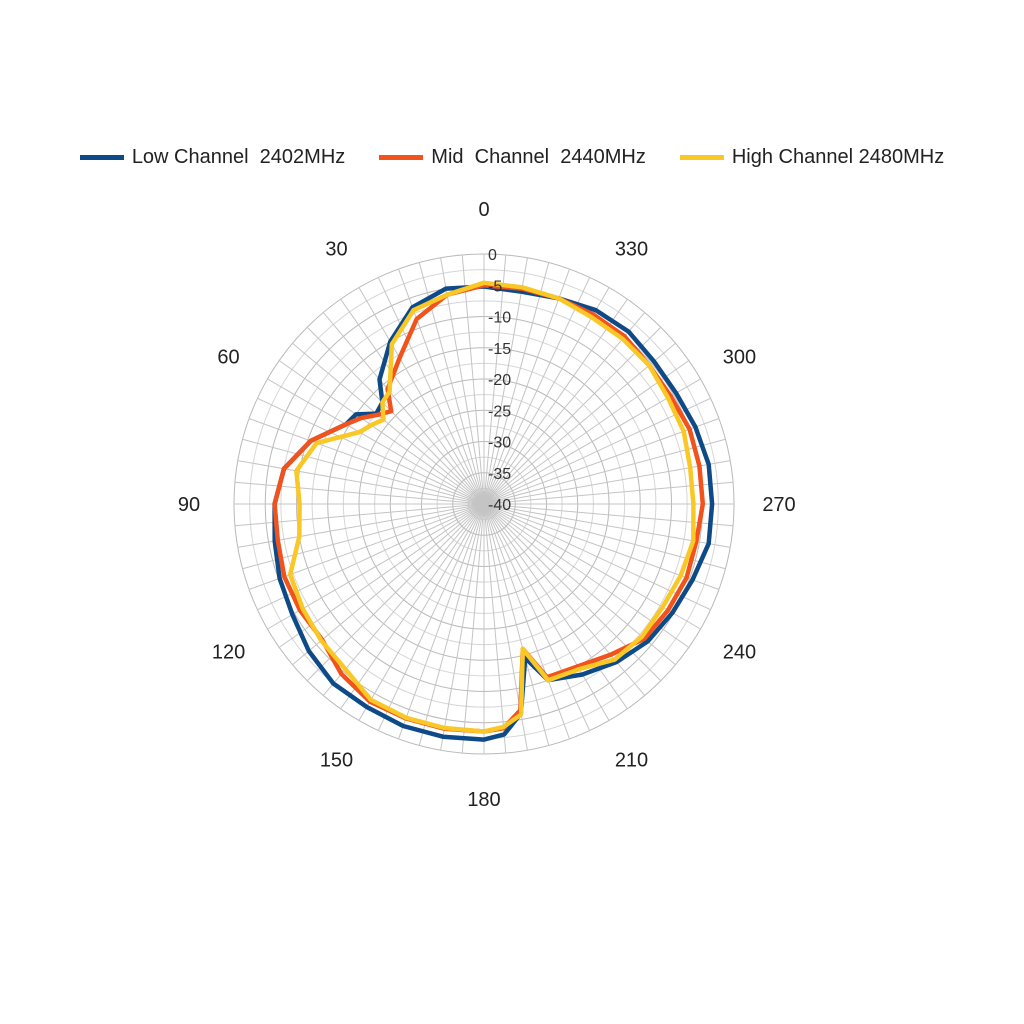 The height and width of the screenshot is (1024, 1024). Describe the element at coordinates (838, 157) in the screenshot. I see `legend-label-high-channel: High Channel 2480MHz` at that location.